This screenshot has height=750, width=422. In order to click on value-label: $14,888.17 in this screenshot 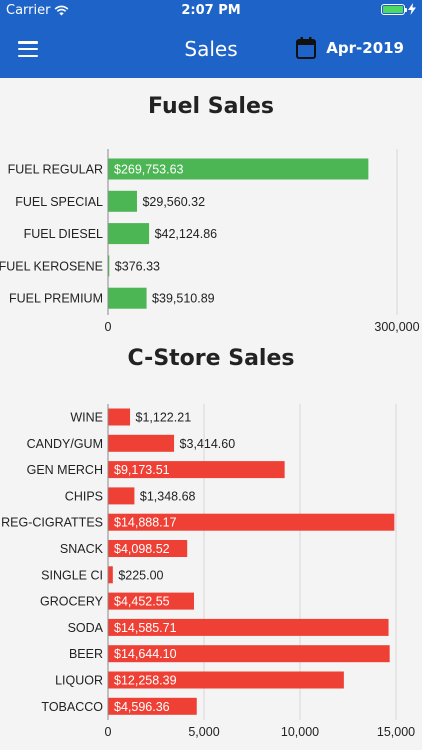, I will do `click(145, 523)`.